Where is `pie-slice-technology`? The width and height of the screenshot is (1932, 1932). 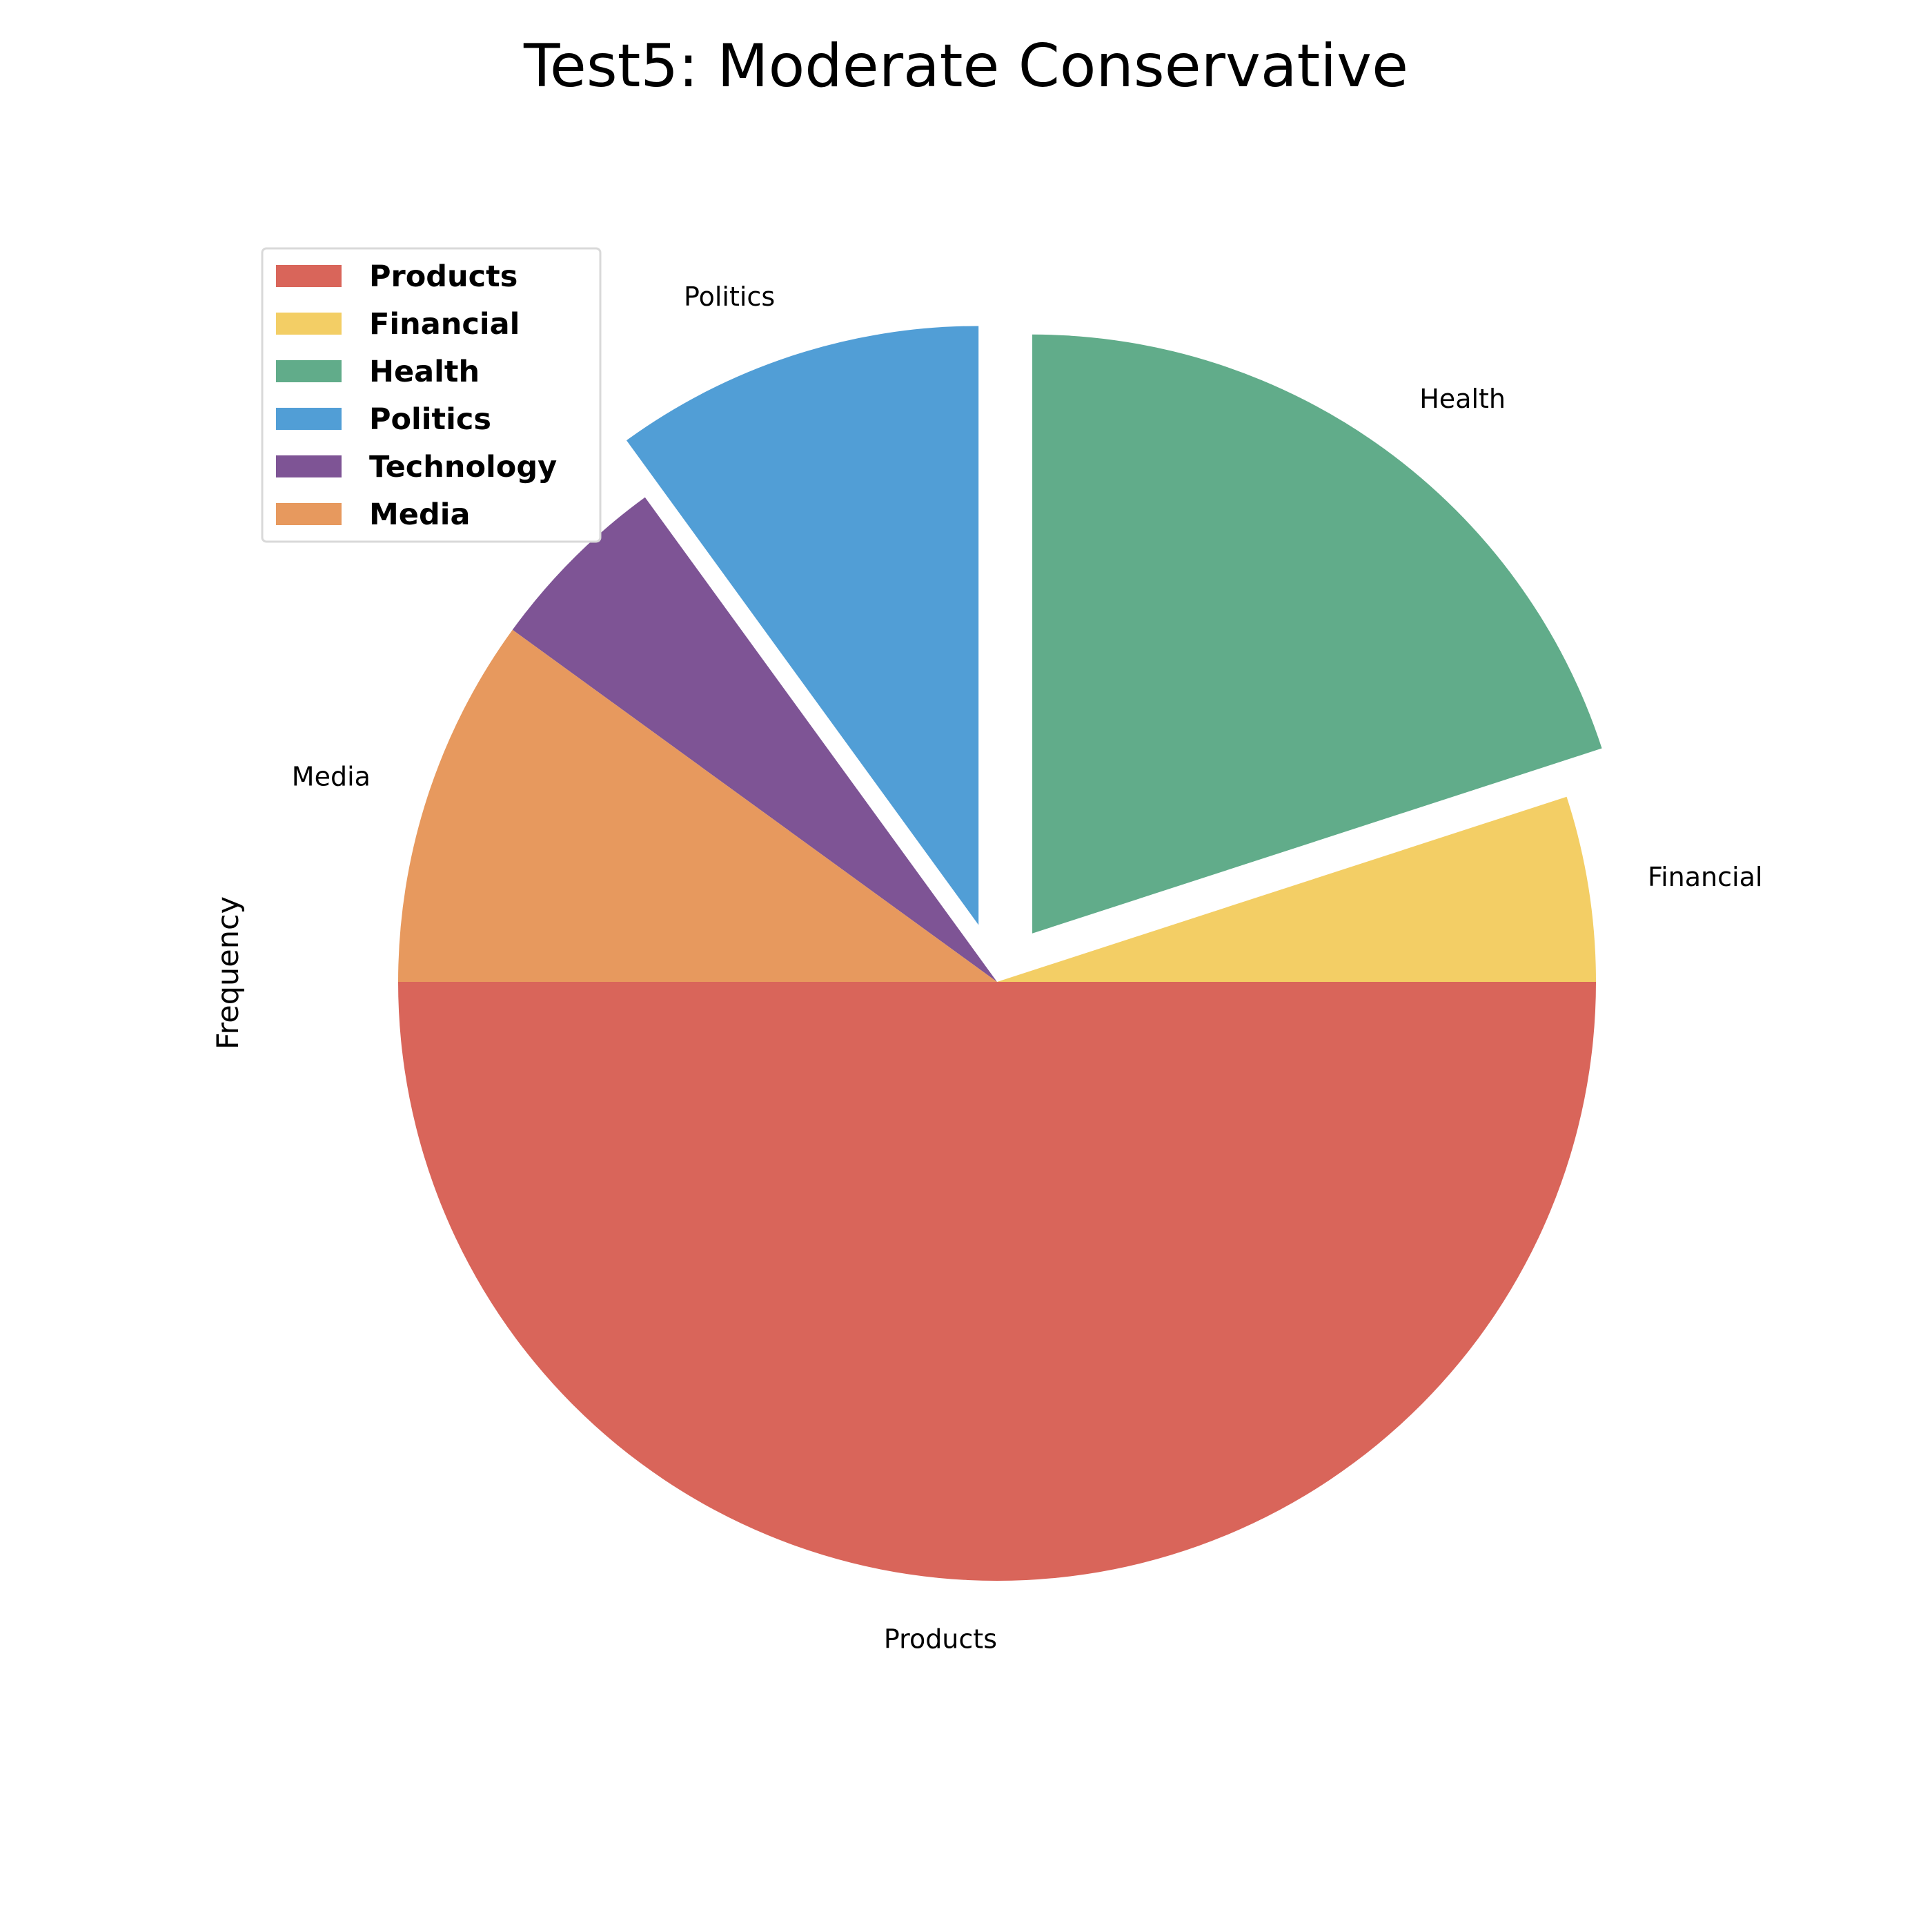
pie-slice-technology is located at coordinates (754, 739).